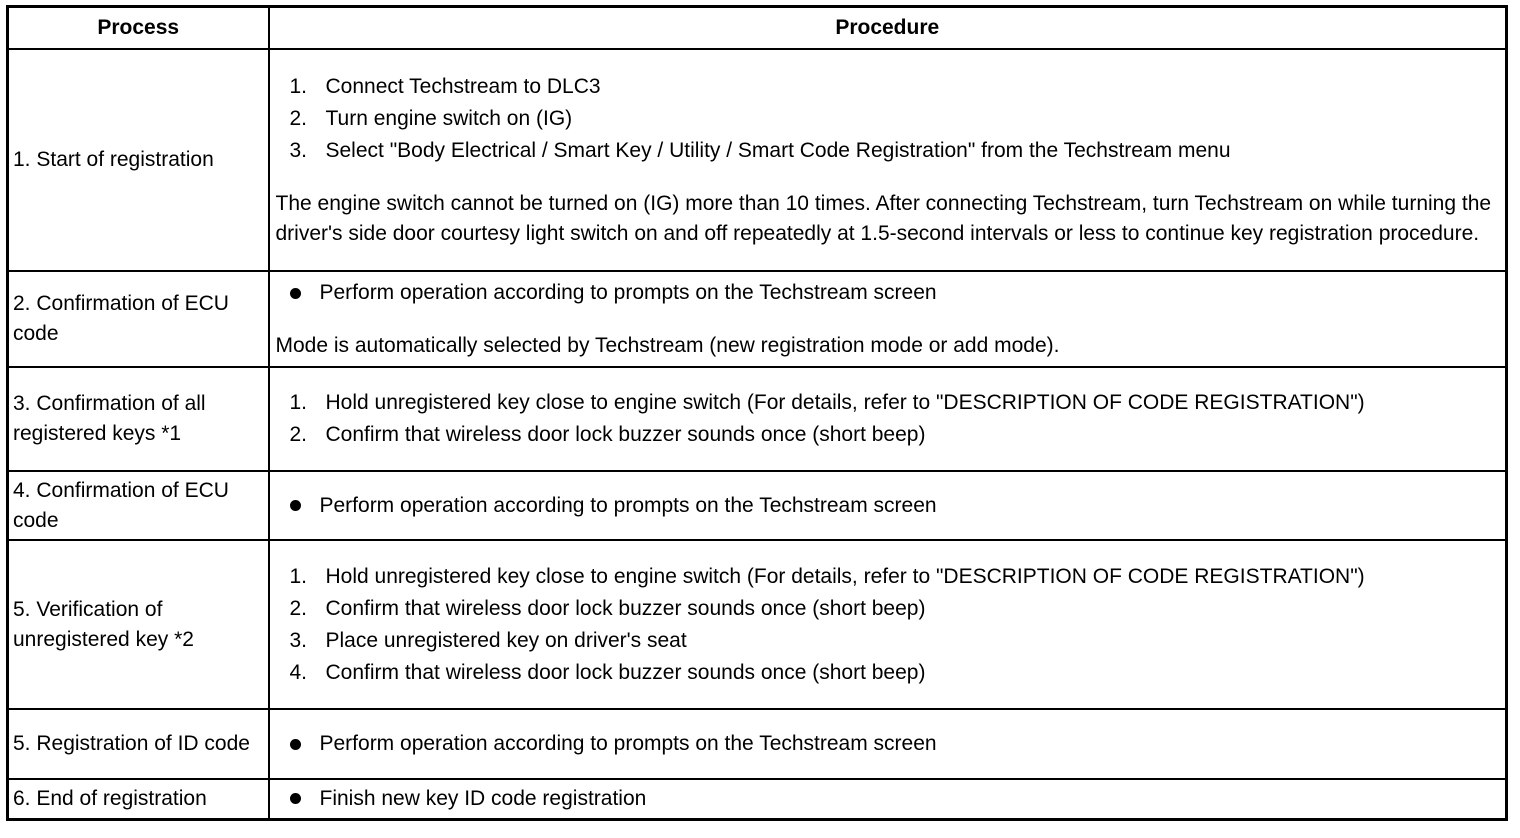 This screenshot has height=838, width=1520. Describe the element at coordinates (506, 640) in the screenshot. I see `step-text: Place unregistered key on driver's seat` at that location.